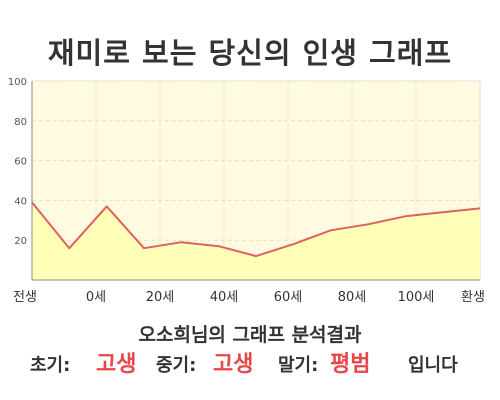 The width and height of the screenshot is (500, 400). Describe the element at coordinates (256, 229) in the screenshot. I see `series-line` at that location.